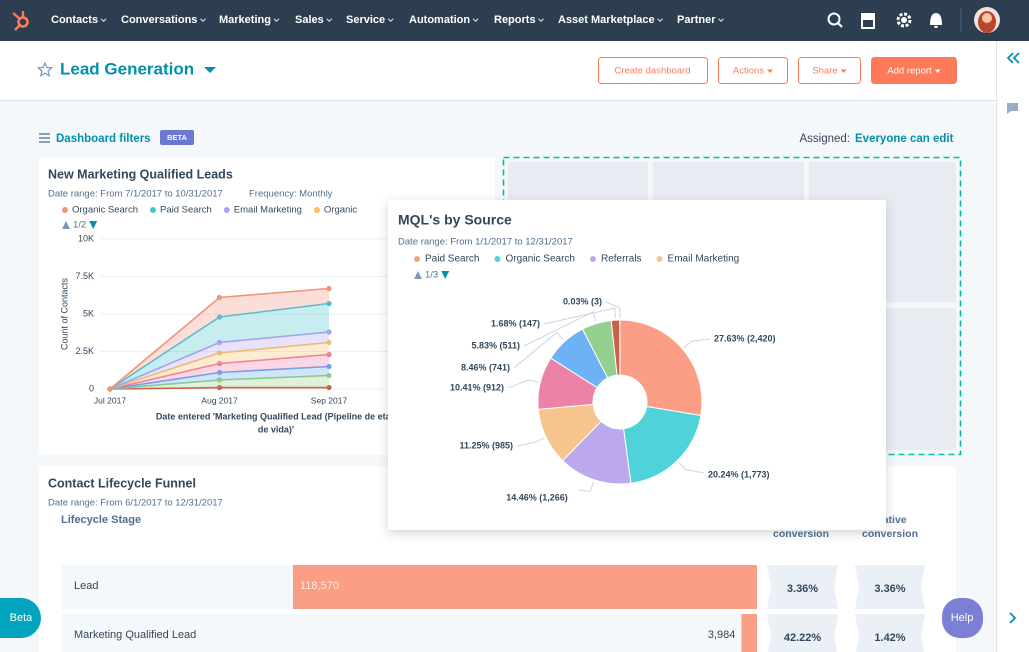 Image resolution: width=1029 pixels, height=652 pixels. What do you see at coordinates (186, 210) in the screenshot?
I see `legend-label: Paid Search` at bounding box center [186, 210].